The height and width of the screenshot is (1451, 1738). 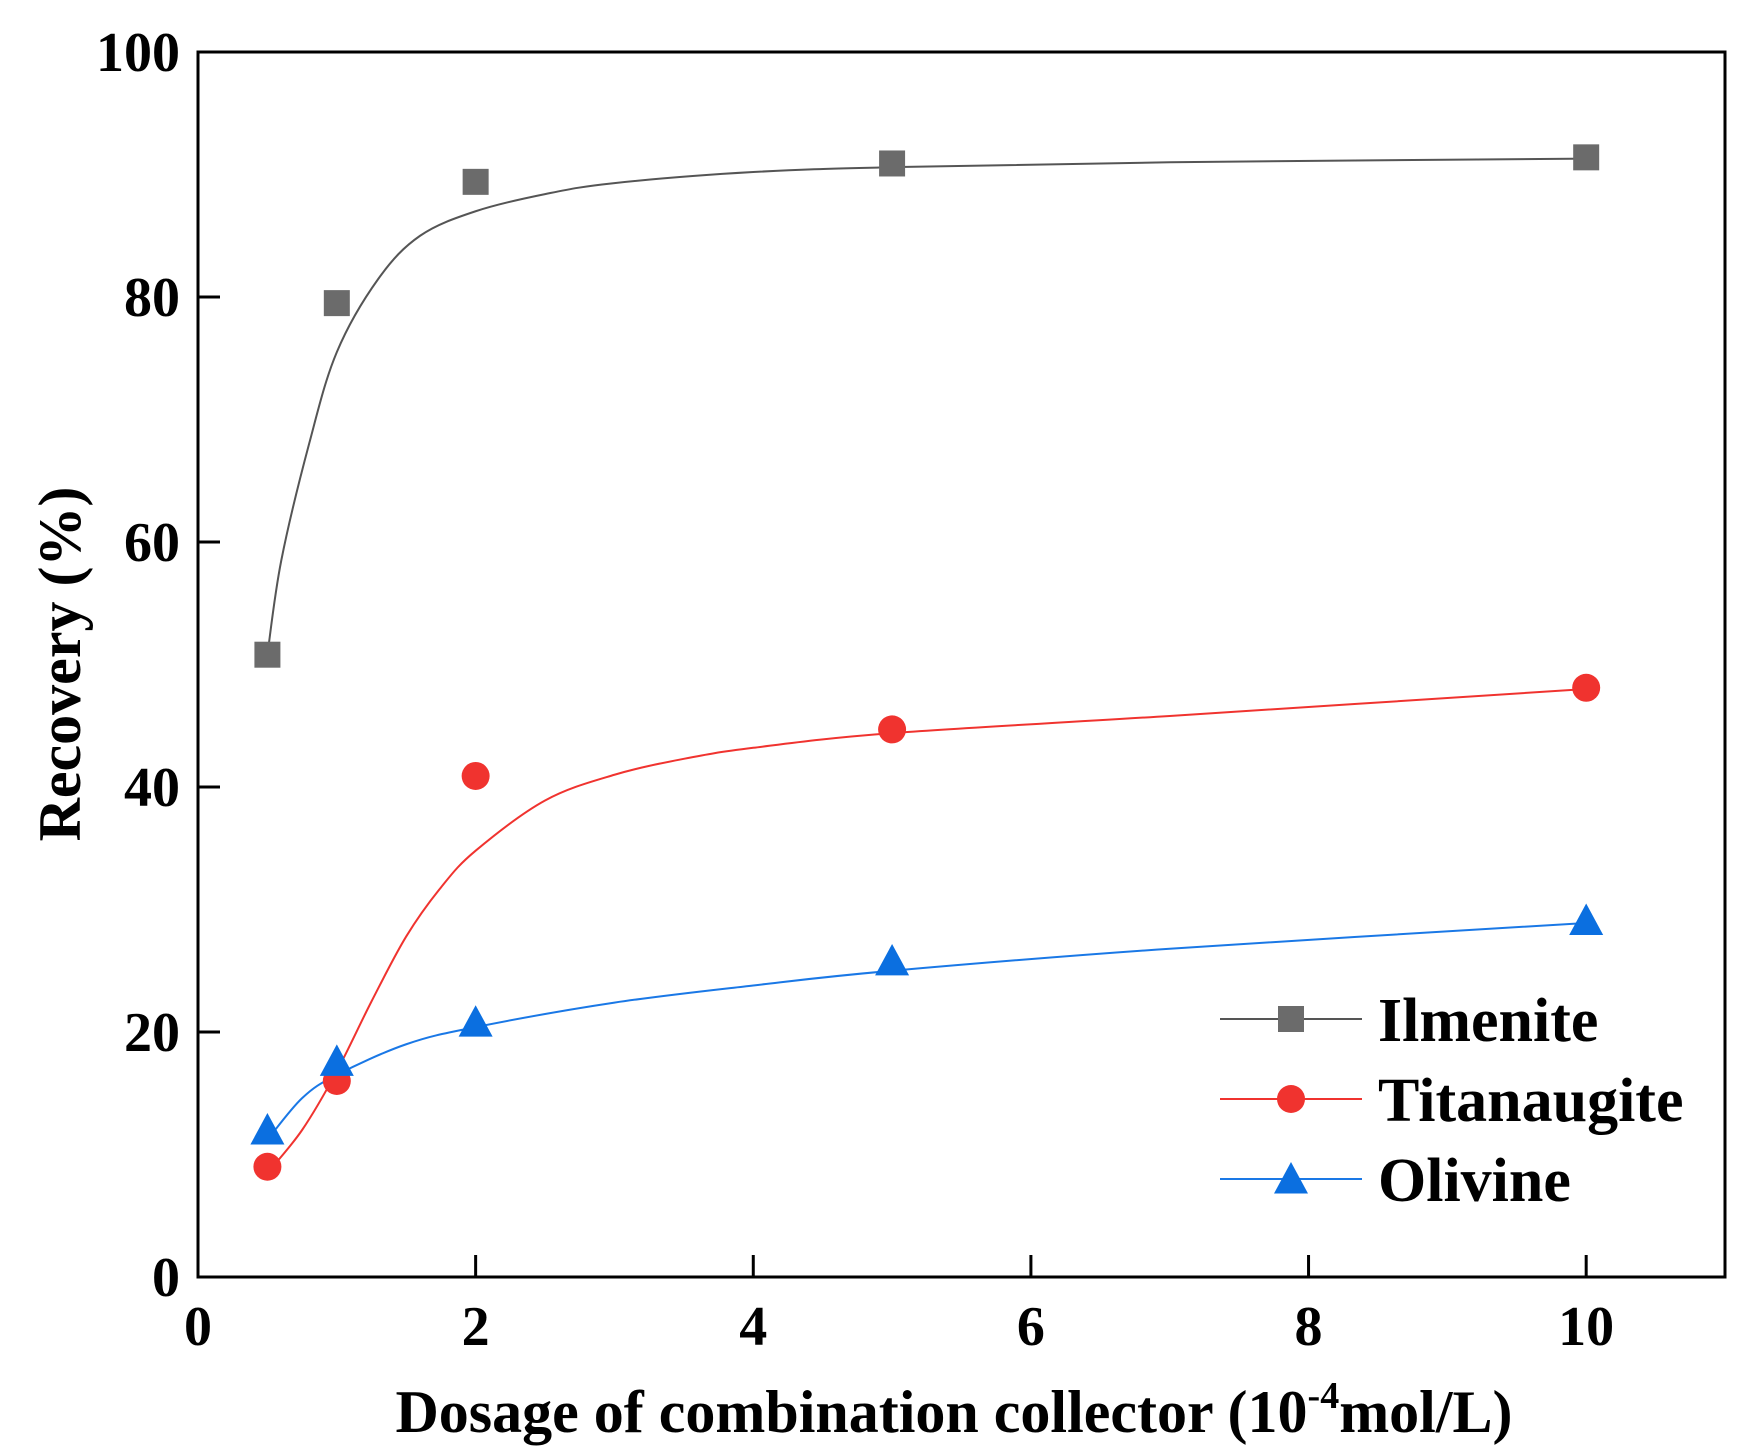 What do you see at coordinates (152, 788) in the screenshot?
I see `y-tick-label: 40` at bounding box center [152, 788].